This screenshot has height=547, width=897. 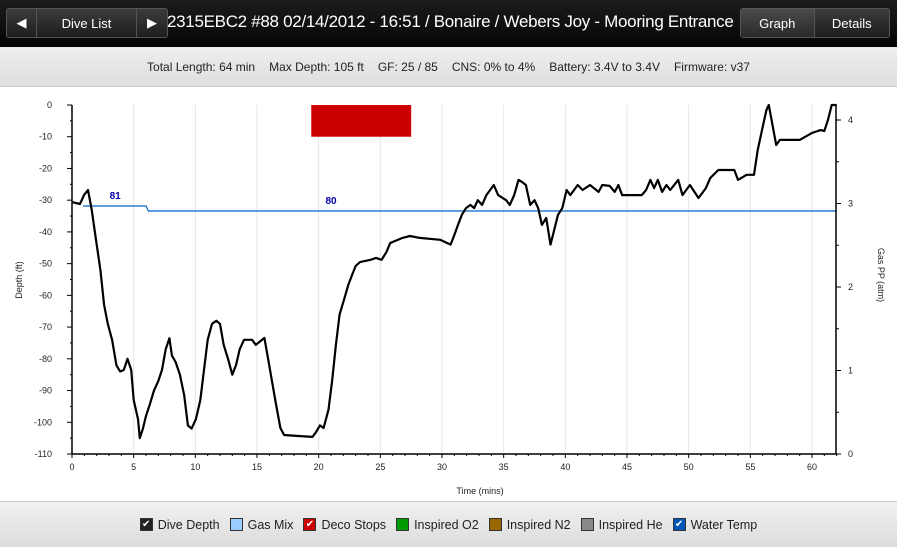 What do you see at coordinates (812, 467) in the screenshot?
I see `x-tick-label: 60` at bounding box center [812, 467].